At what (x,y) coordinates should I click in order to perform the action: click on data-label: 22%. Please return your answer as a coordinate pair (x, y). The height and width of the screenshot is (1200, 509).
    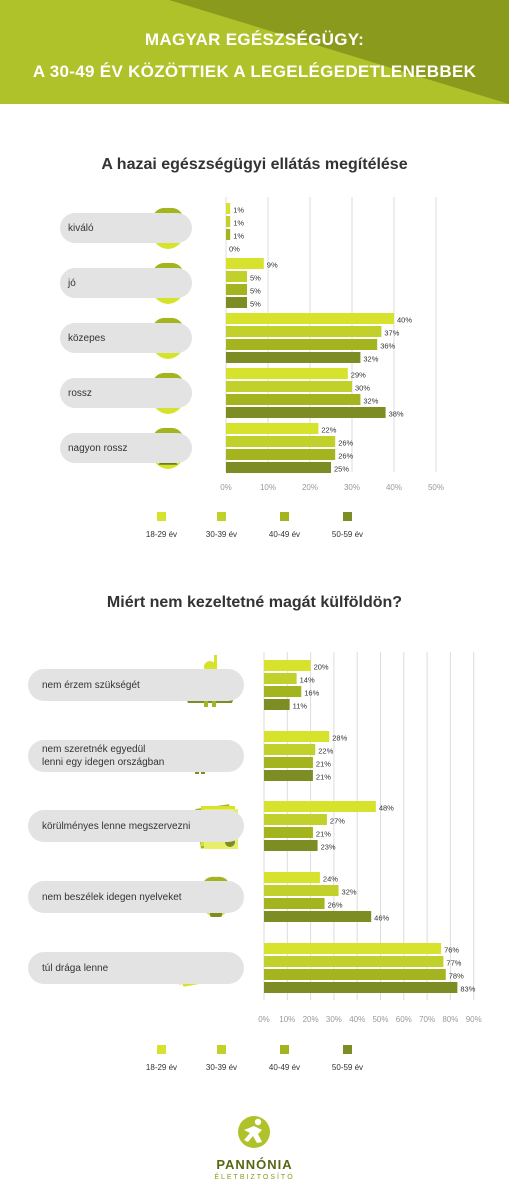
    Looking at the image, I should click on (328, 430).